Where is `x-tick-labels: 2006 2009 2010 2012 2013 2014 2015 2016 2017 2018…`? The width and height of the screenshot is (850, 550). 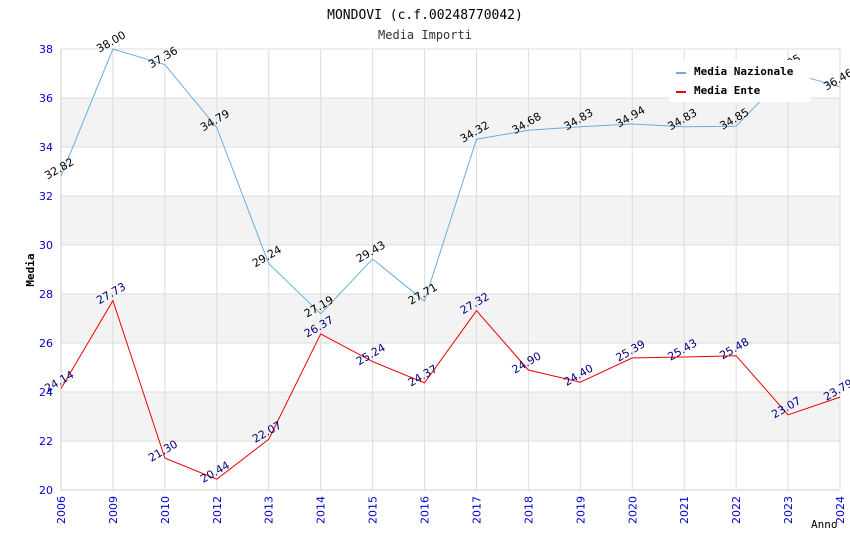 x-tick-labels: 2006 2009 2010 2012 2013 2014 2015 2016 2017 2018… is located at coordinates (451, 510).